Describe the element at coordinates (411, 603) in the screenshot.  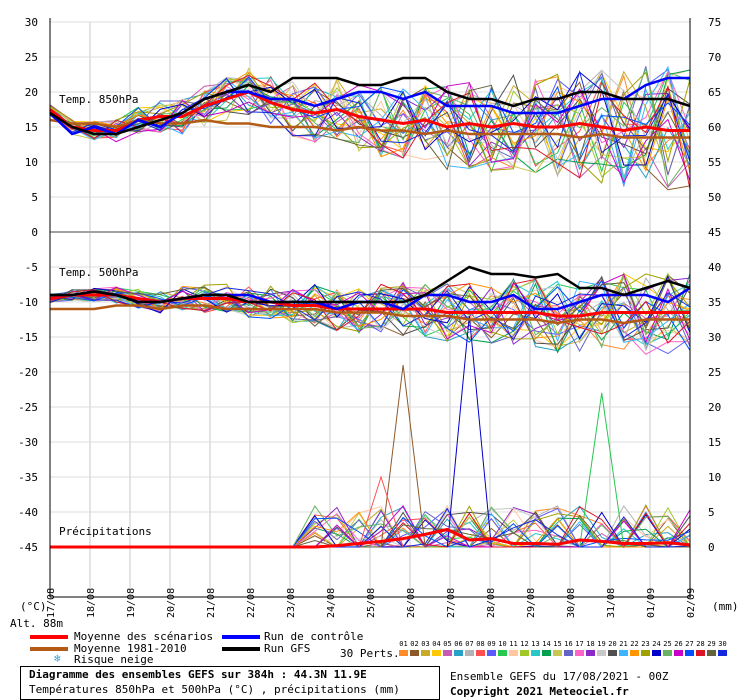
I see `x-tick-label: 26/08` at that location.